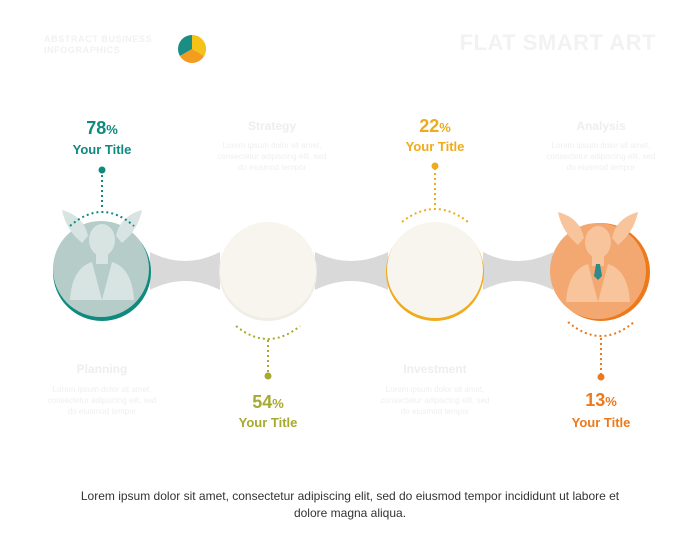 This screenshot has height=547, width=700. I want to click on percent-label-2: 54%, so click(268, 402).